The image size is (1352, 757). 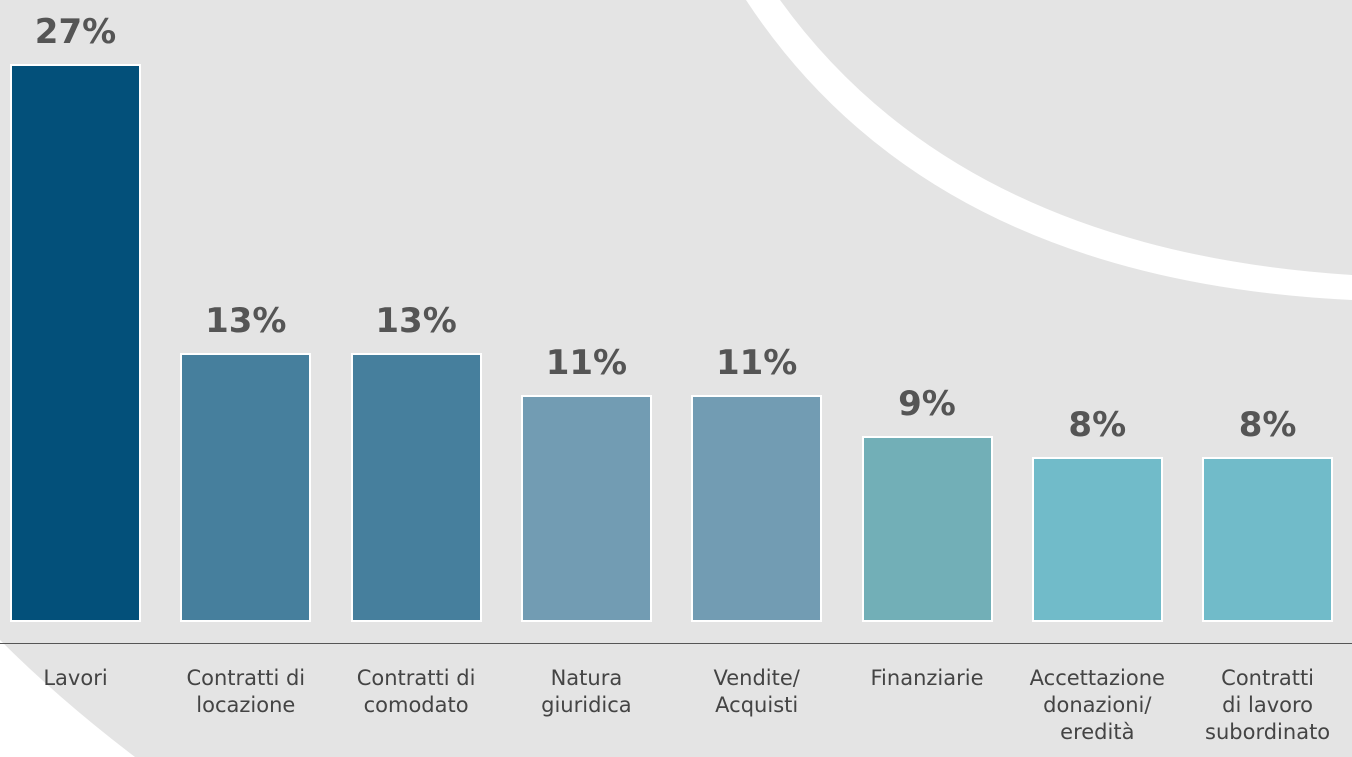 I want to click on category-label: Natura giuridica, so click(x=586, y=691).